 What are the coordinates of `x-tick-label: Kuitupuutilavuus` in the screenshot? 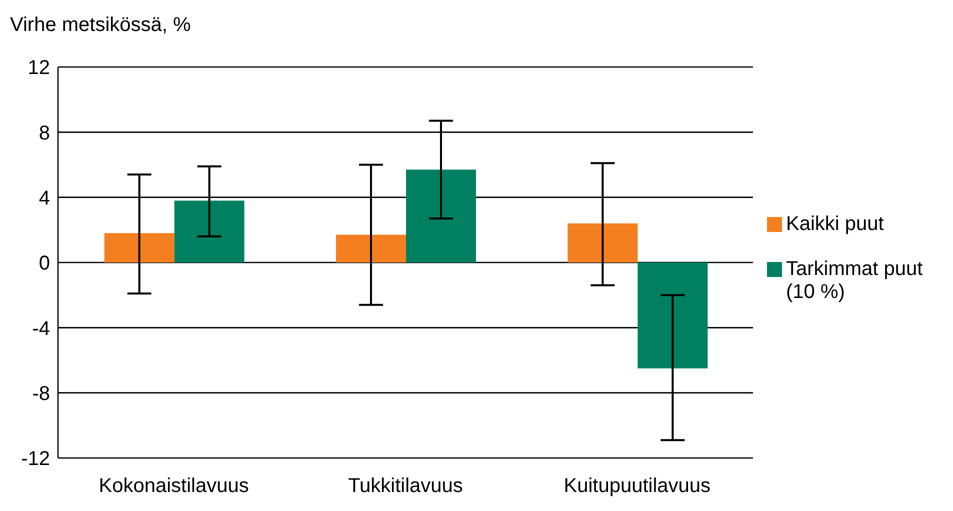 It's located at (637, 486).